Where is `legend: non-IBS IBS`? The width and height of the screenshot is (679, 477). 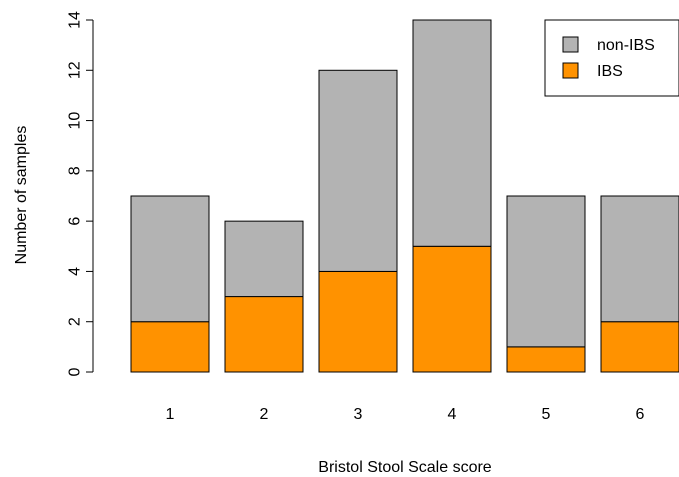
legend: non-IBS IBS is located at coordinates (611, 58).